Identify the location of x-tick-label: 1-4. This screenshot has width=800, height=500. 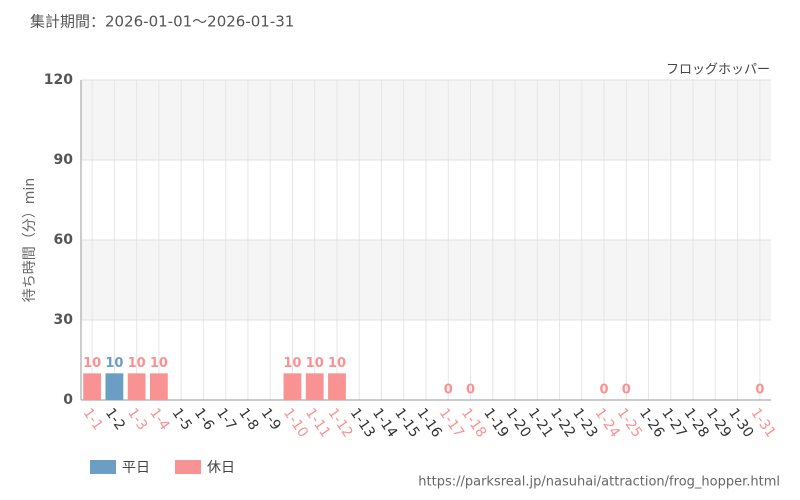
(159, 419).